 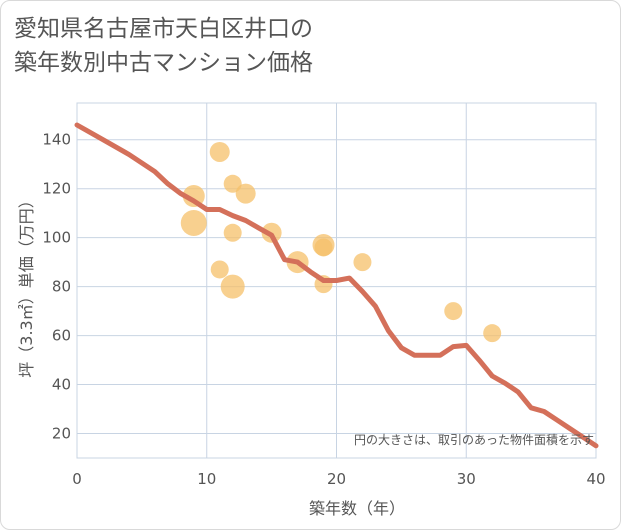 What do you see at coordinates (56, 189) in the screenshot?
I see `y-tick-label: 120` at bounding box center [56, 189].